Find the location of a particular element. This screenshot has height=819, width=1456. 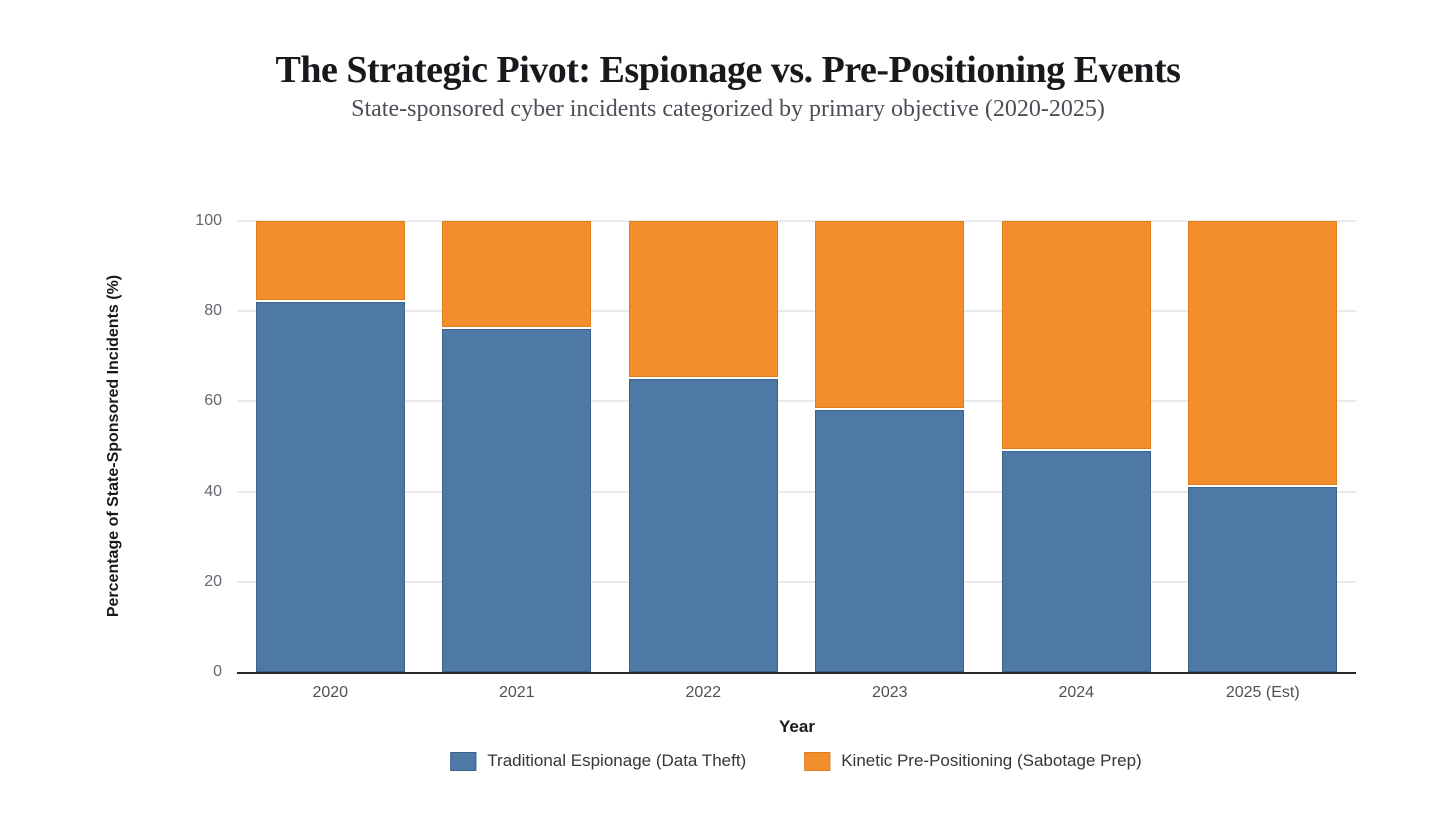

x-tick-2025-est-: 2025 (Est) is located at coordinates (1262, 692).